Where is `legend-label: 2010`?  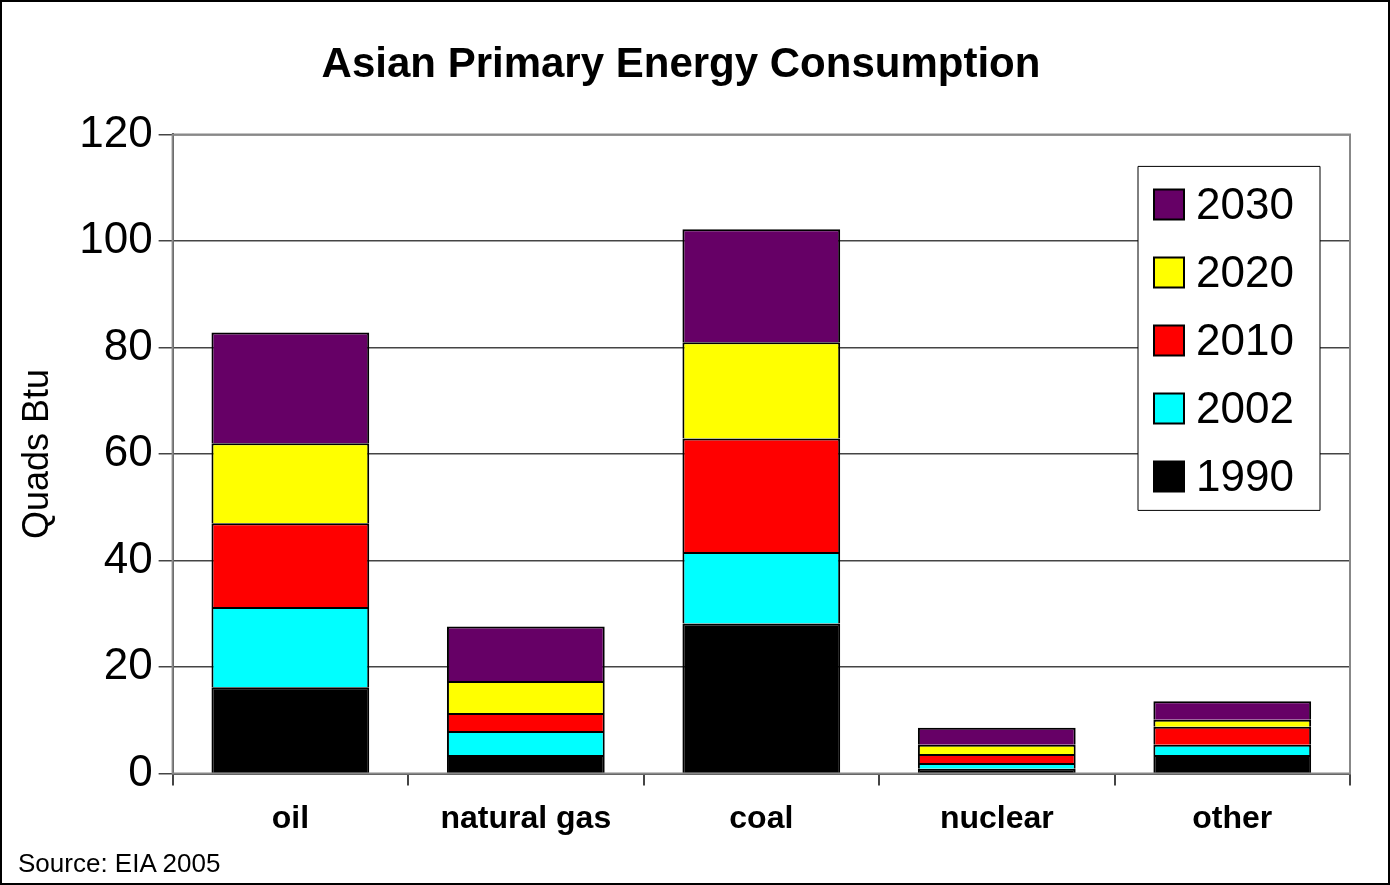 legend-label: 2010 is located at coordinates (1245, 339).